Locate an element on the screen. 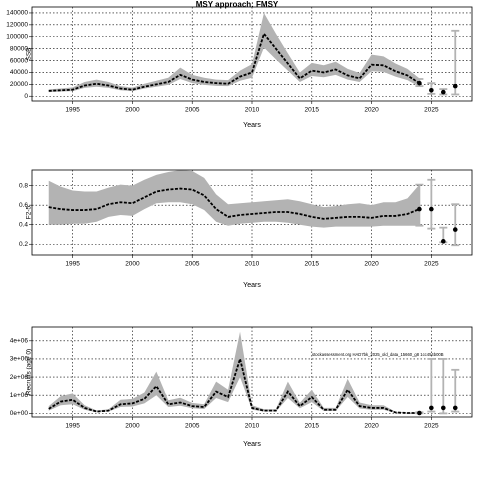 The width and height of the screenshot is (480, 480). y-axis-label: SSB is located at coordinates (29, 53).